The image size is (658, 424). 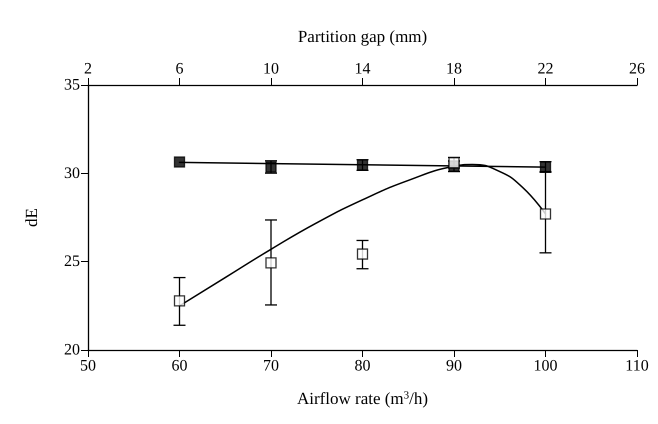 I want to click on x-tick-label: 100, so click(x=546, y=366).